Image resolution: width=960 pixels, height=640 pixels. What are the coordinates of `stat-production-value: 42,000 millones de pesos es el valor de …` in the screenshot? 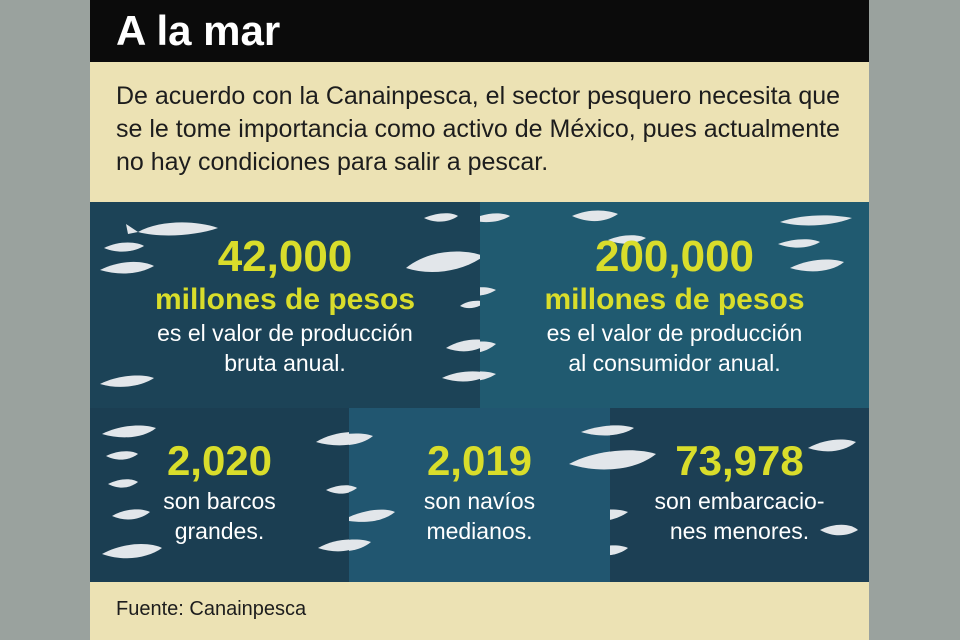 It's located at (285, 305).